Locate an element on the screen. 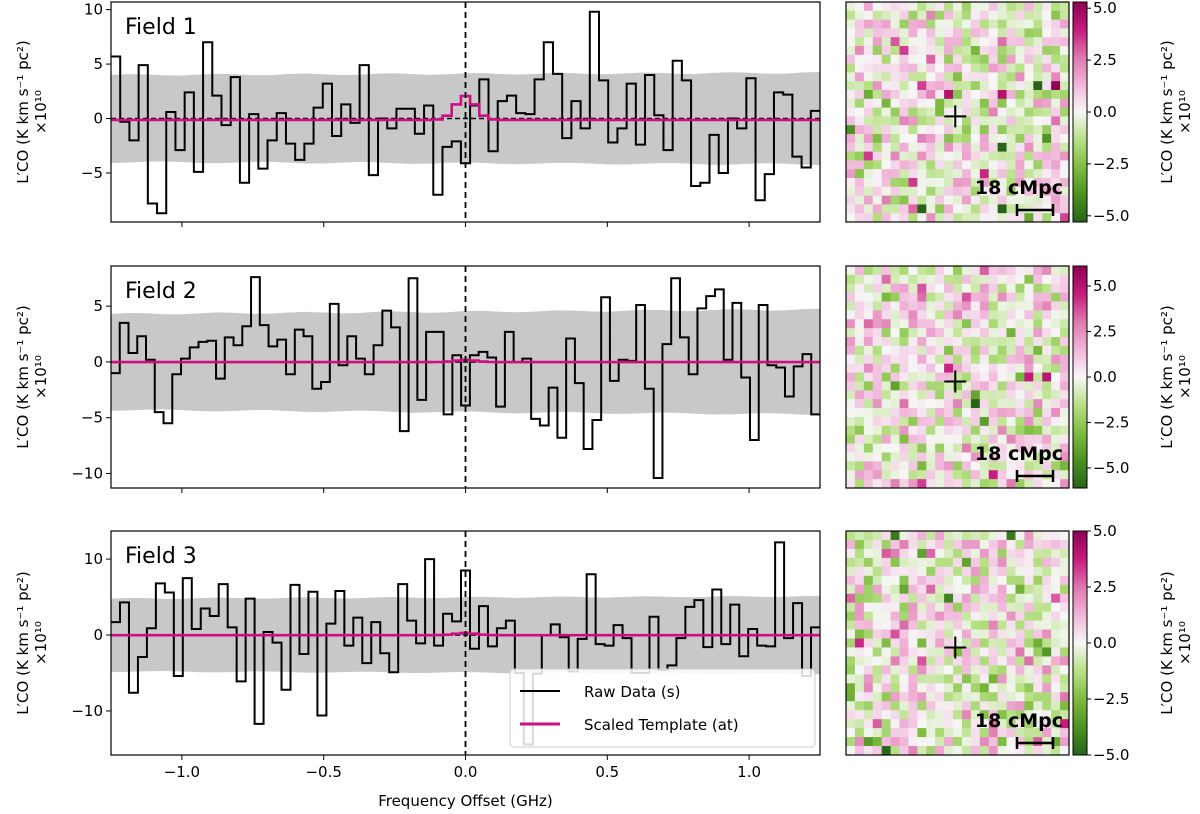  colorbar-tick-label: 2.5 is located at coordinates (1105, 587).